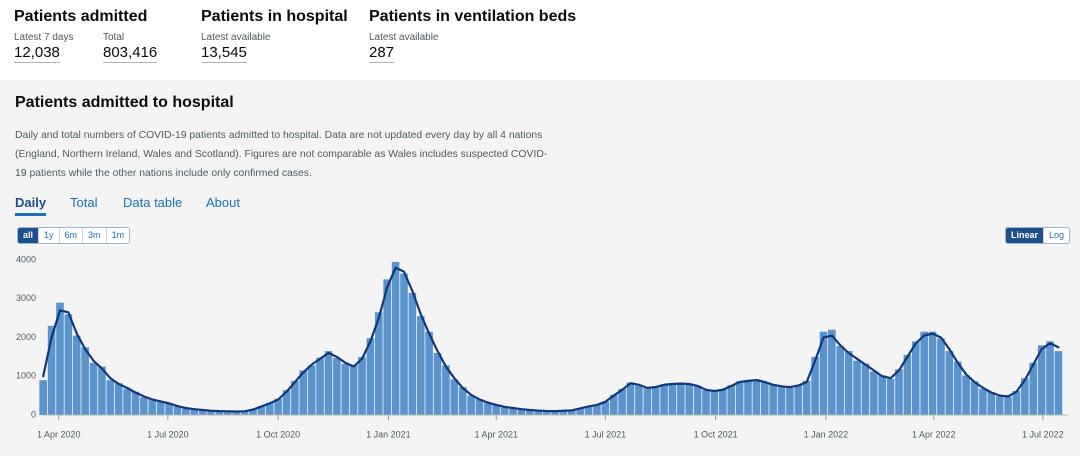  Describe the element at coordinates (31, 205) in the screenshot. I see `tab: Daily` at that location.